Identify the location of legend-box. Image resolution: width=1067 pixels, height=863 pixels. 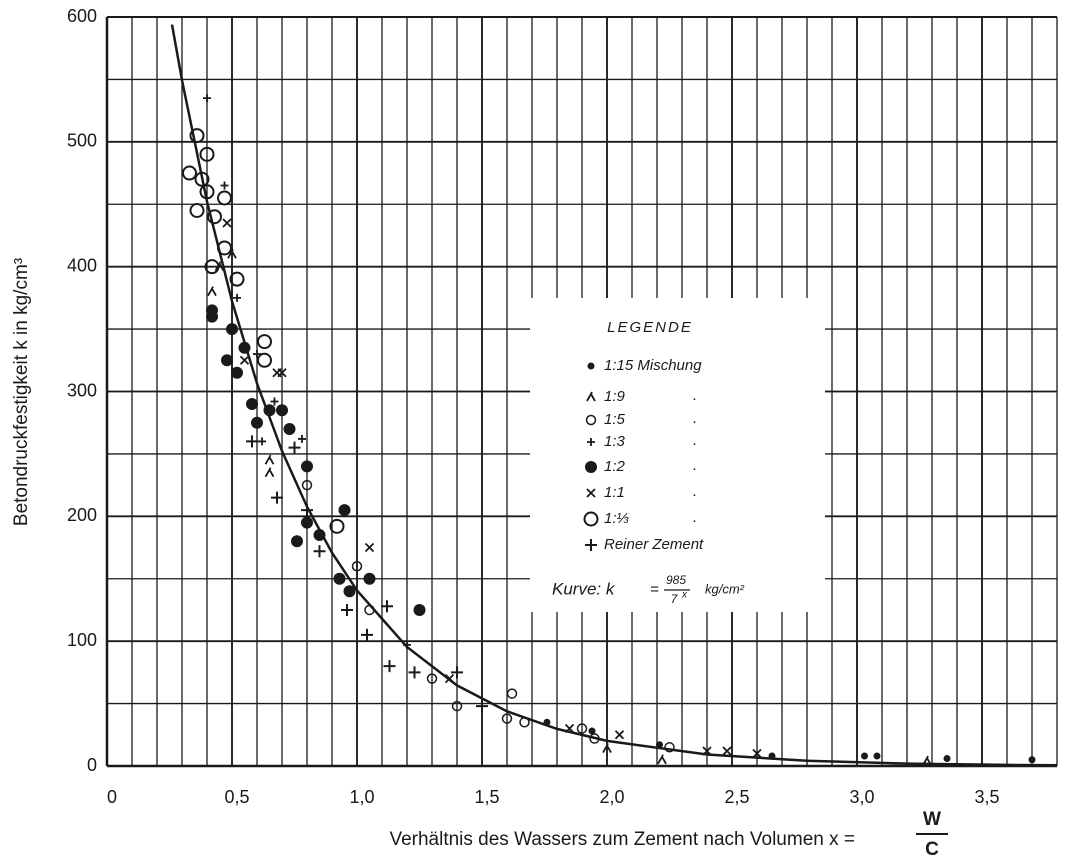
(677, 455).